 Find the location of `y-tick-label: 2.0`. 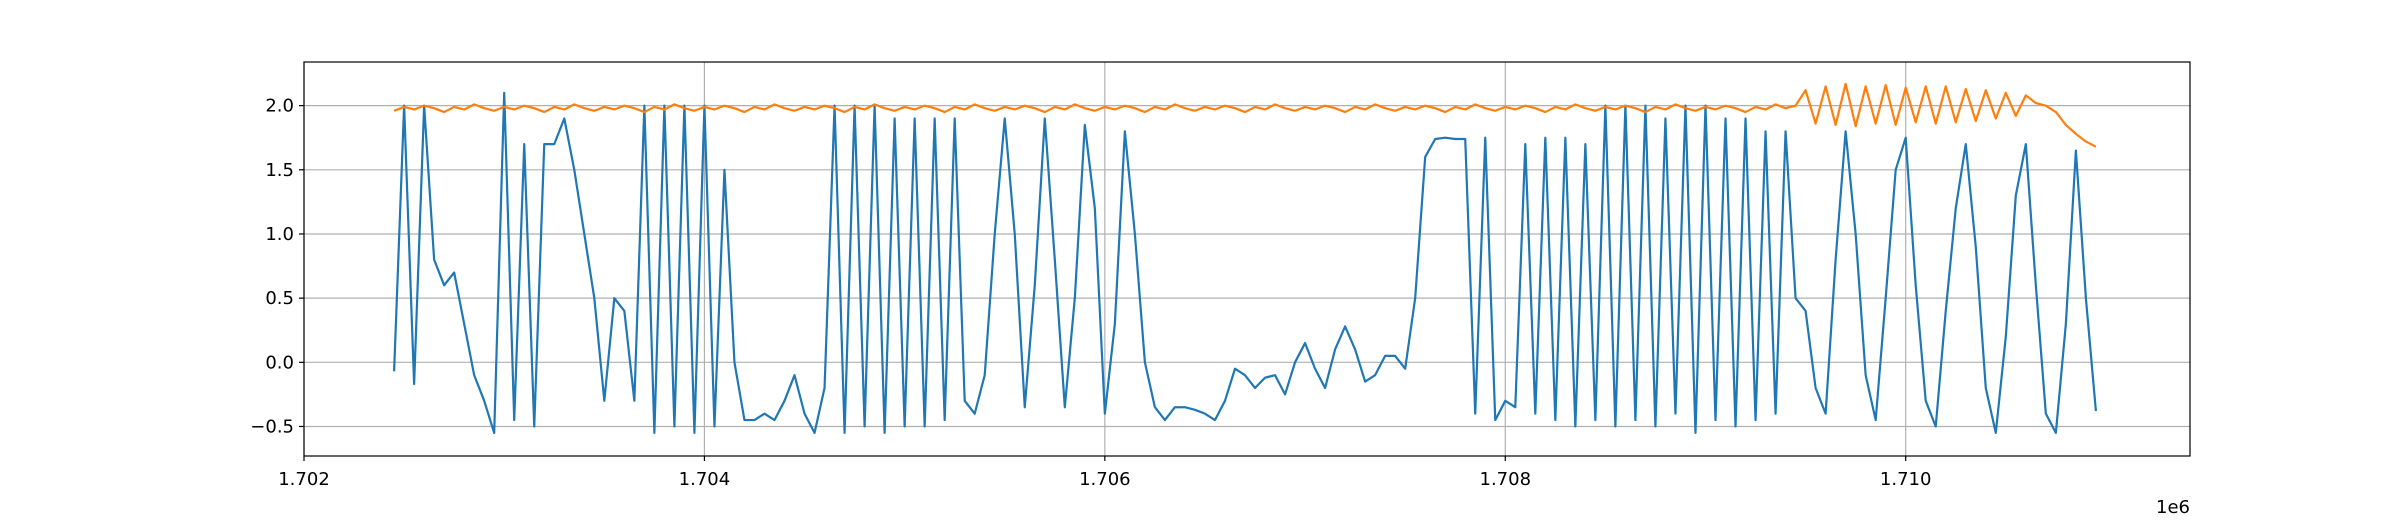

y-tick-label: 2.0 is located at coordinates (279, 106).